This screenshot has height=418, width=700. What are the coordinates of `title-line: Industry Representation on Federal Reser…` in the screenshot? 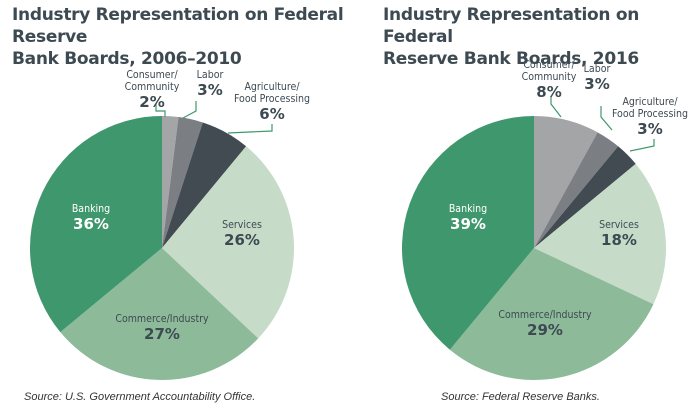 It's located at (178, 26).